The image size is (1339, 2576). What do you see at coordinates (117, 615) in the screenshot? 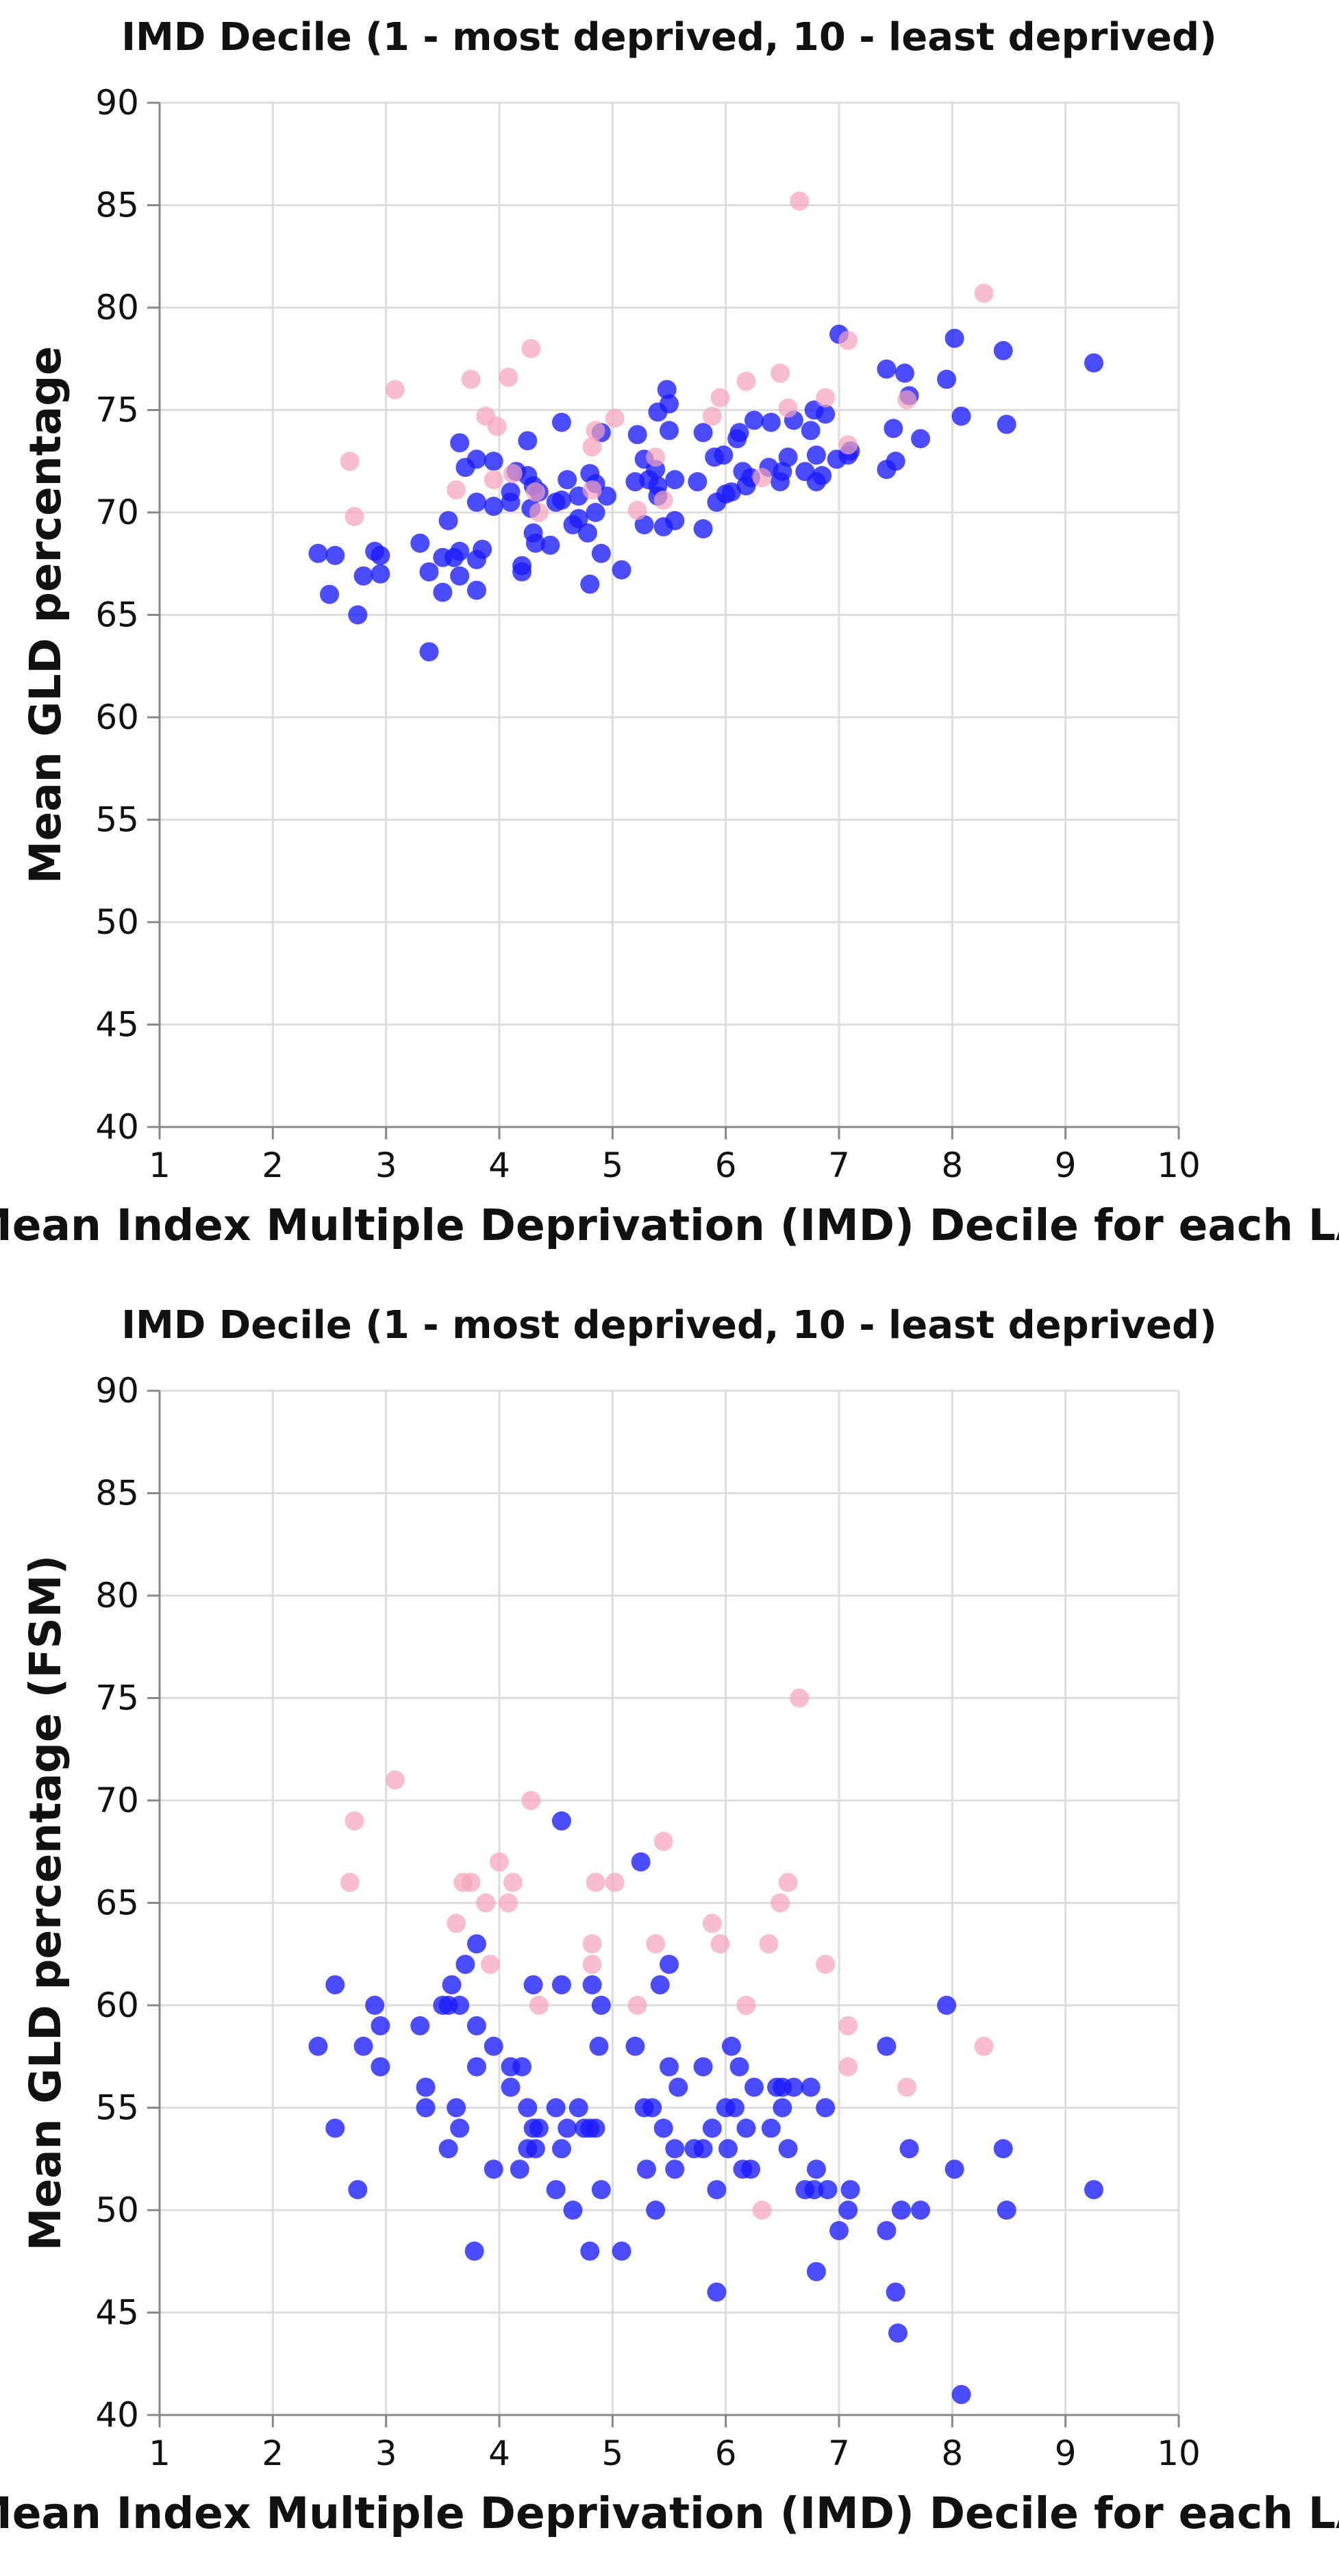
I see `y-tick-label: 65` at bounding box center [117, 615].